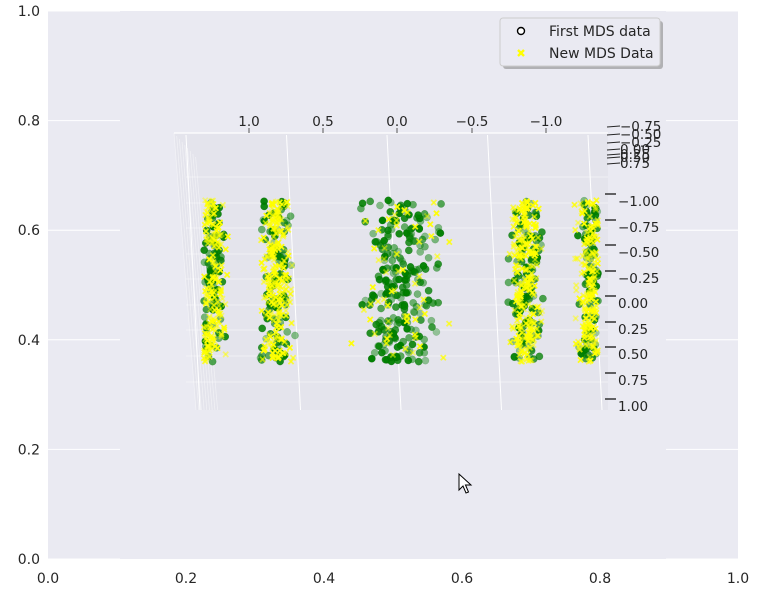 This screenshot has height=596, width=775. I want to click on legend-first-mds-label: First MDS data, so click(600, 32).